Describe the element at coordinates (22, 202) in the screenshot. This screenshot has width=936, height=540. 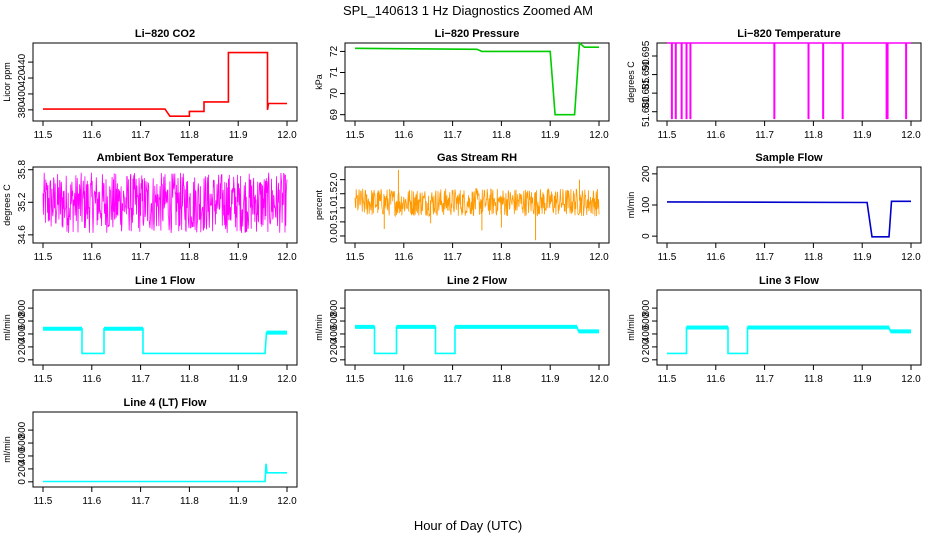
I see `y-tick-label: 35.2` at that location.